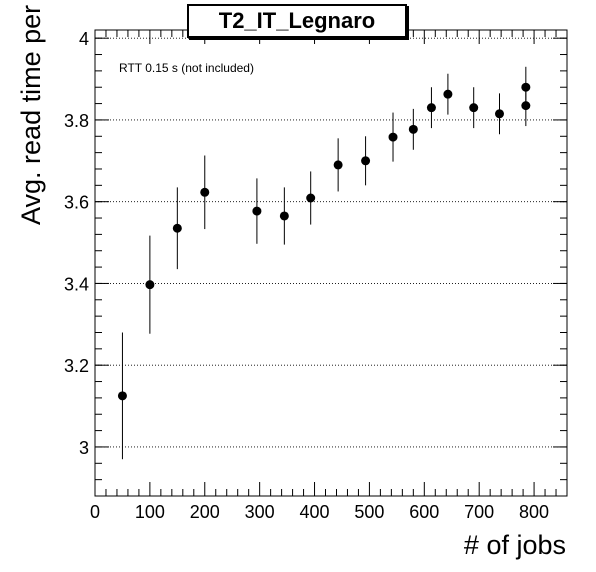 The width and height of the screenshot is (596, 572). Describe the element at coordinates (76, 203) in the screenshot. I see `y-tick-label: 3.6` at that location.